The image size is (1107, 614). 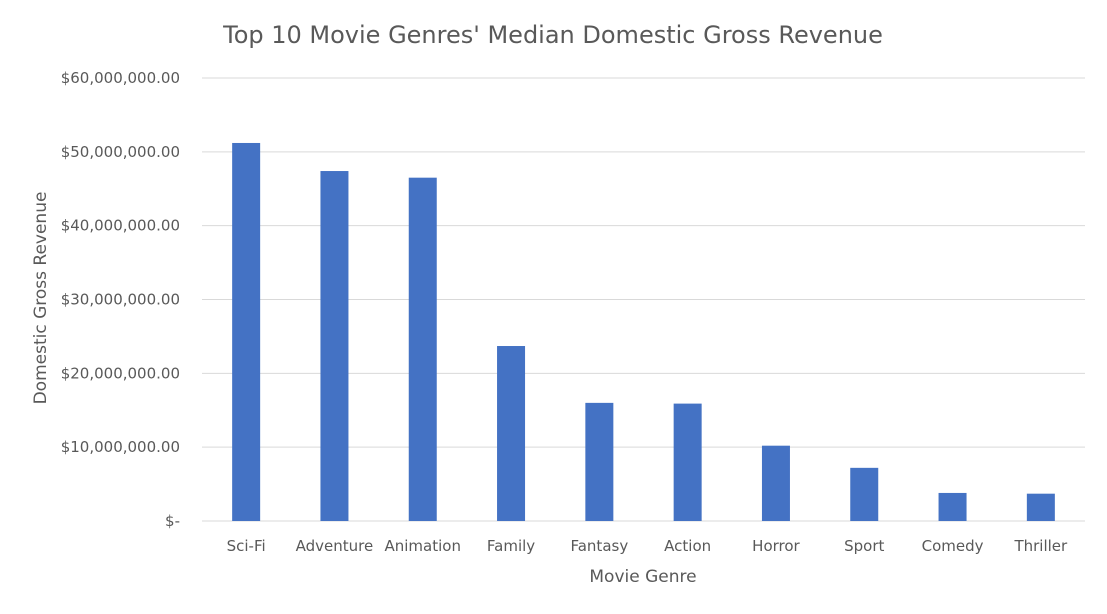 I want to click on bar-comedy, so click(x=952, y=506).